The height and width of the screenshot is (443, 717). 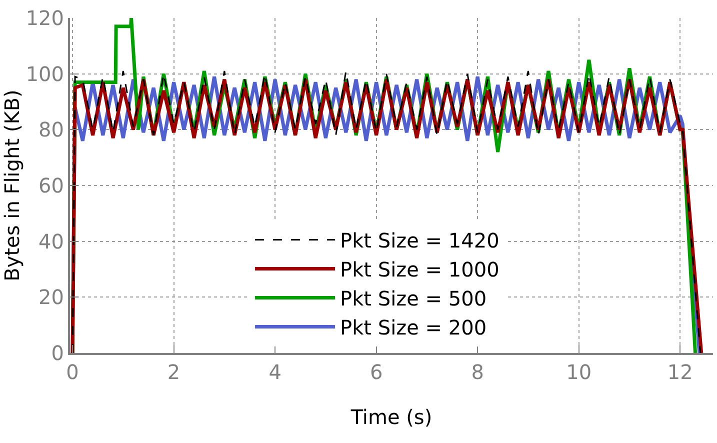 What do you see at coordinates (680, 372) in the screenshot?
I see `x-tick-label: 12` at bounding box center [680, 372].